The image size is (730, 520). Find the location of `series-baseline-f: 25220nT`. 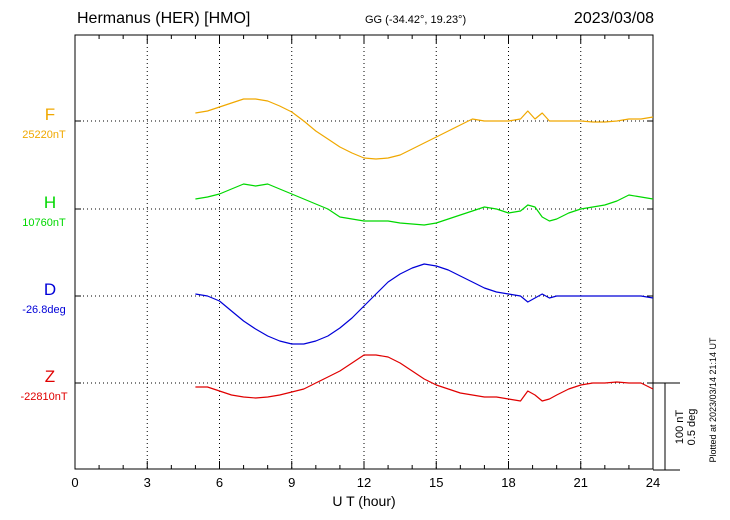

series-baseline-f: 25220nT is located at coordinates (44, 135).